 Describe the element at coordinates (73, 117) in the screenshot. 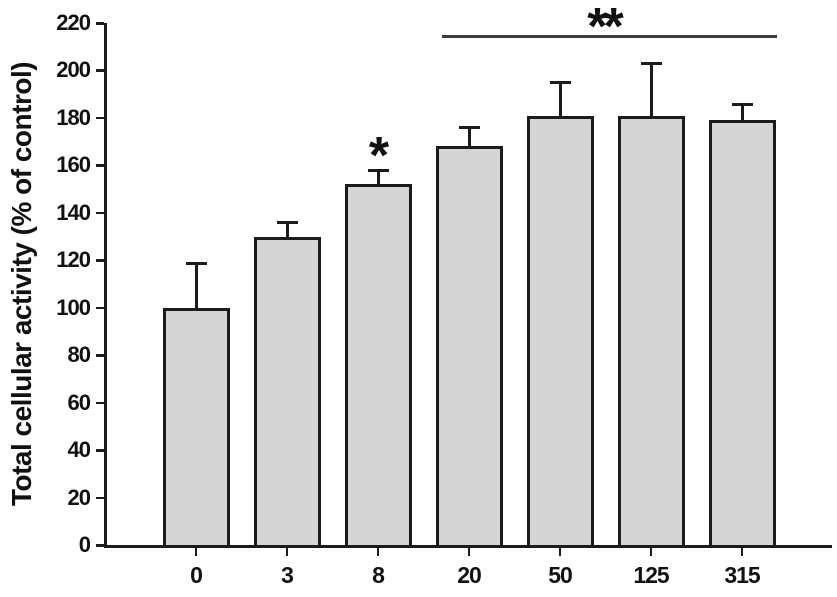

I see `y-tick-label: 180` at that location.